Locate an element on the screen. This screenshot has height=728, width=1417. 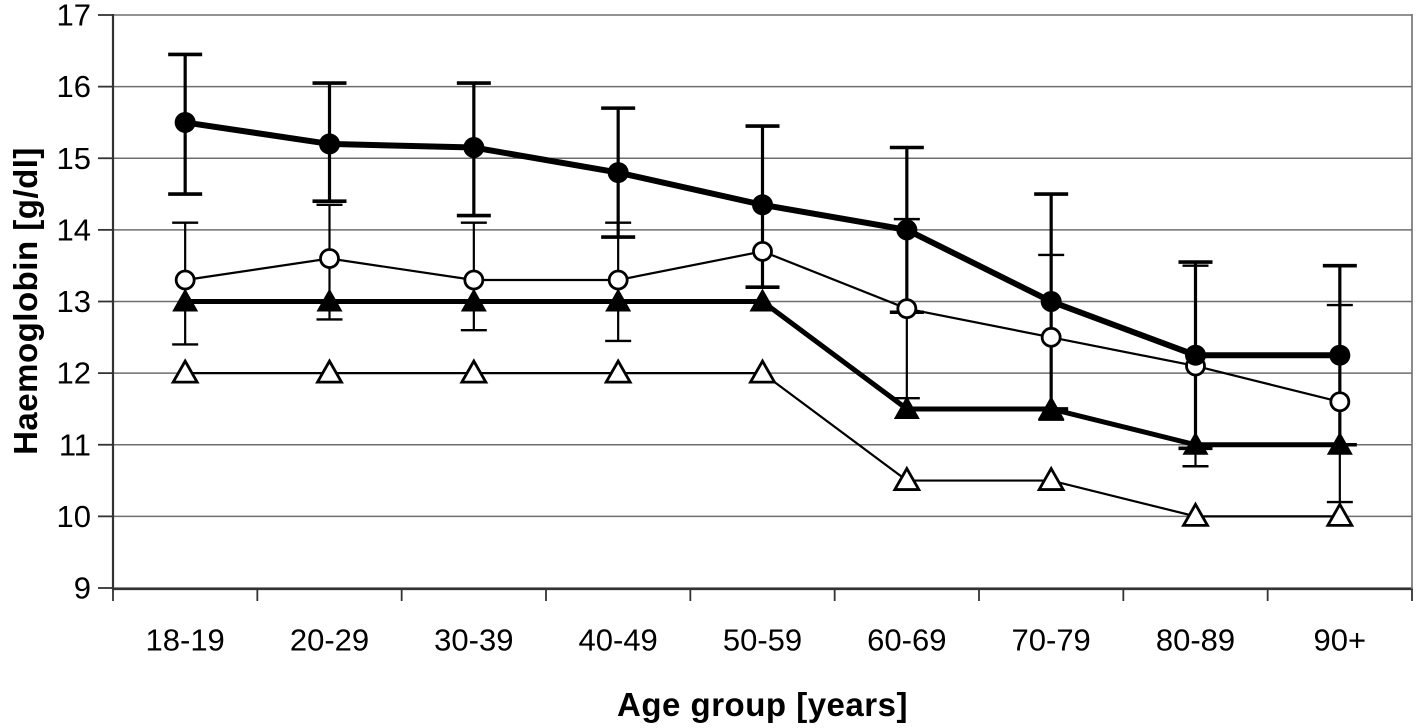
x-category-label: 20-29 is located at coordinates (329, 640).